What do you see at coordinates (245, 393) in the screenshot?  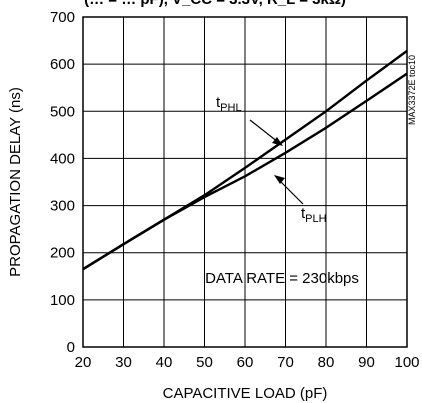 I see `x-axis-title: CAPACITIVE LOAD (pF)` at bounding box center [245, 393].